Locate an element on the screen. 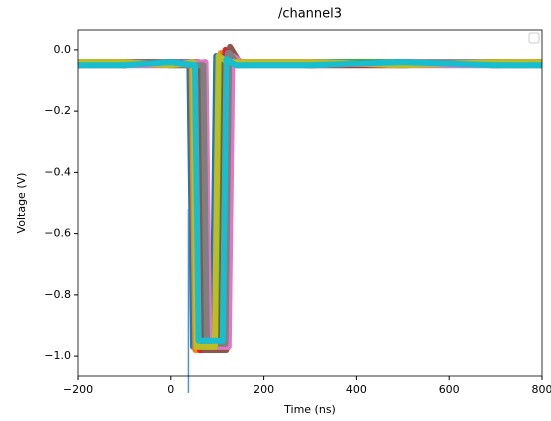  y-axis-label: Voltage (V) is located at coordinates (21, 203).